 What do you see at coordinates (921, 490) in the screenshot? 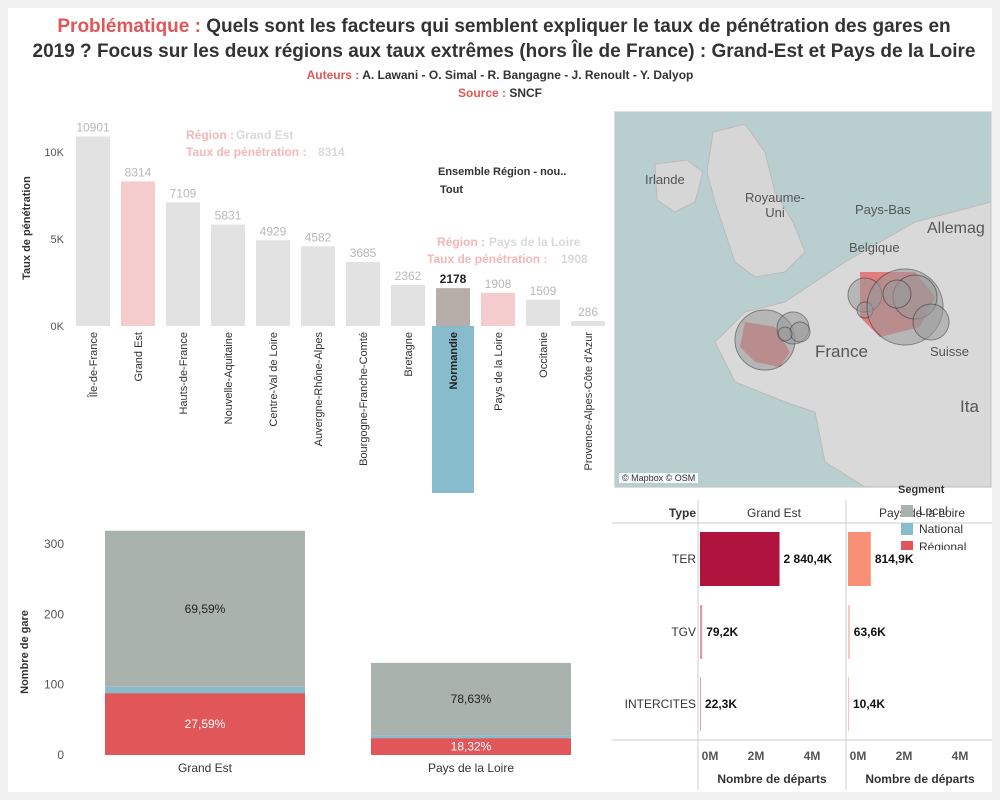
I see `legend-title: Segment` at bounding box center [921, 490].